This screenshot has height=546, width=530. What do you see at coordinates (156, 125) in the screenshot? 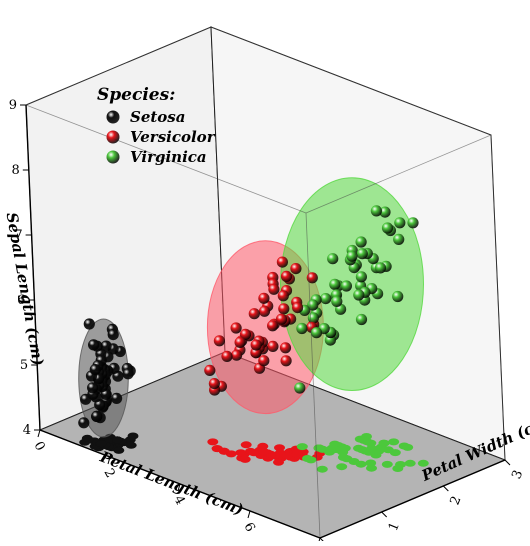
I see `legend: Species: Setosa Versicolor Virginica` at bounding box center [156, 125].